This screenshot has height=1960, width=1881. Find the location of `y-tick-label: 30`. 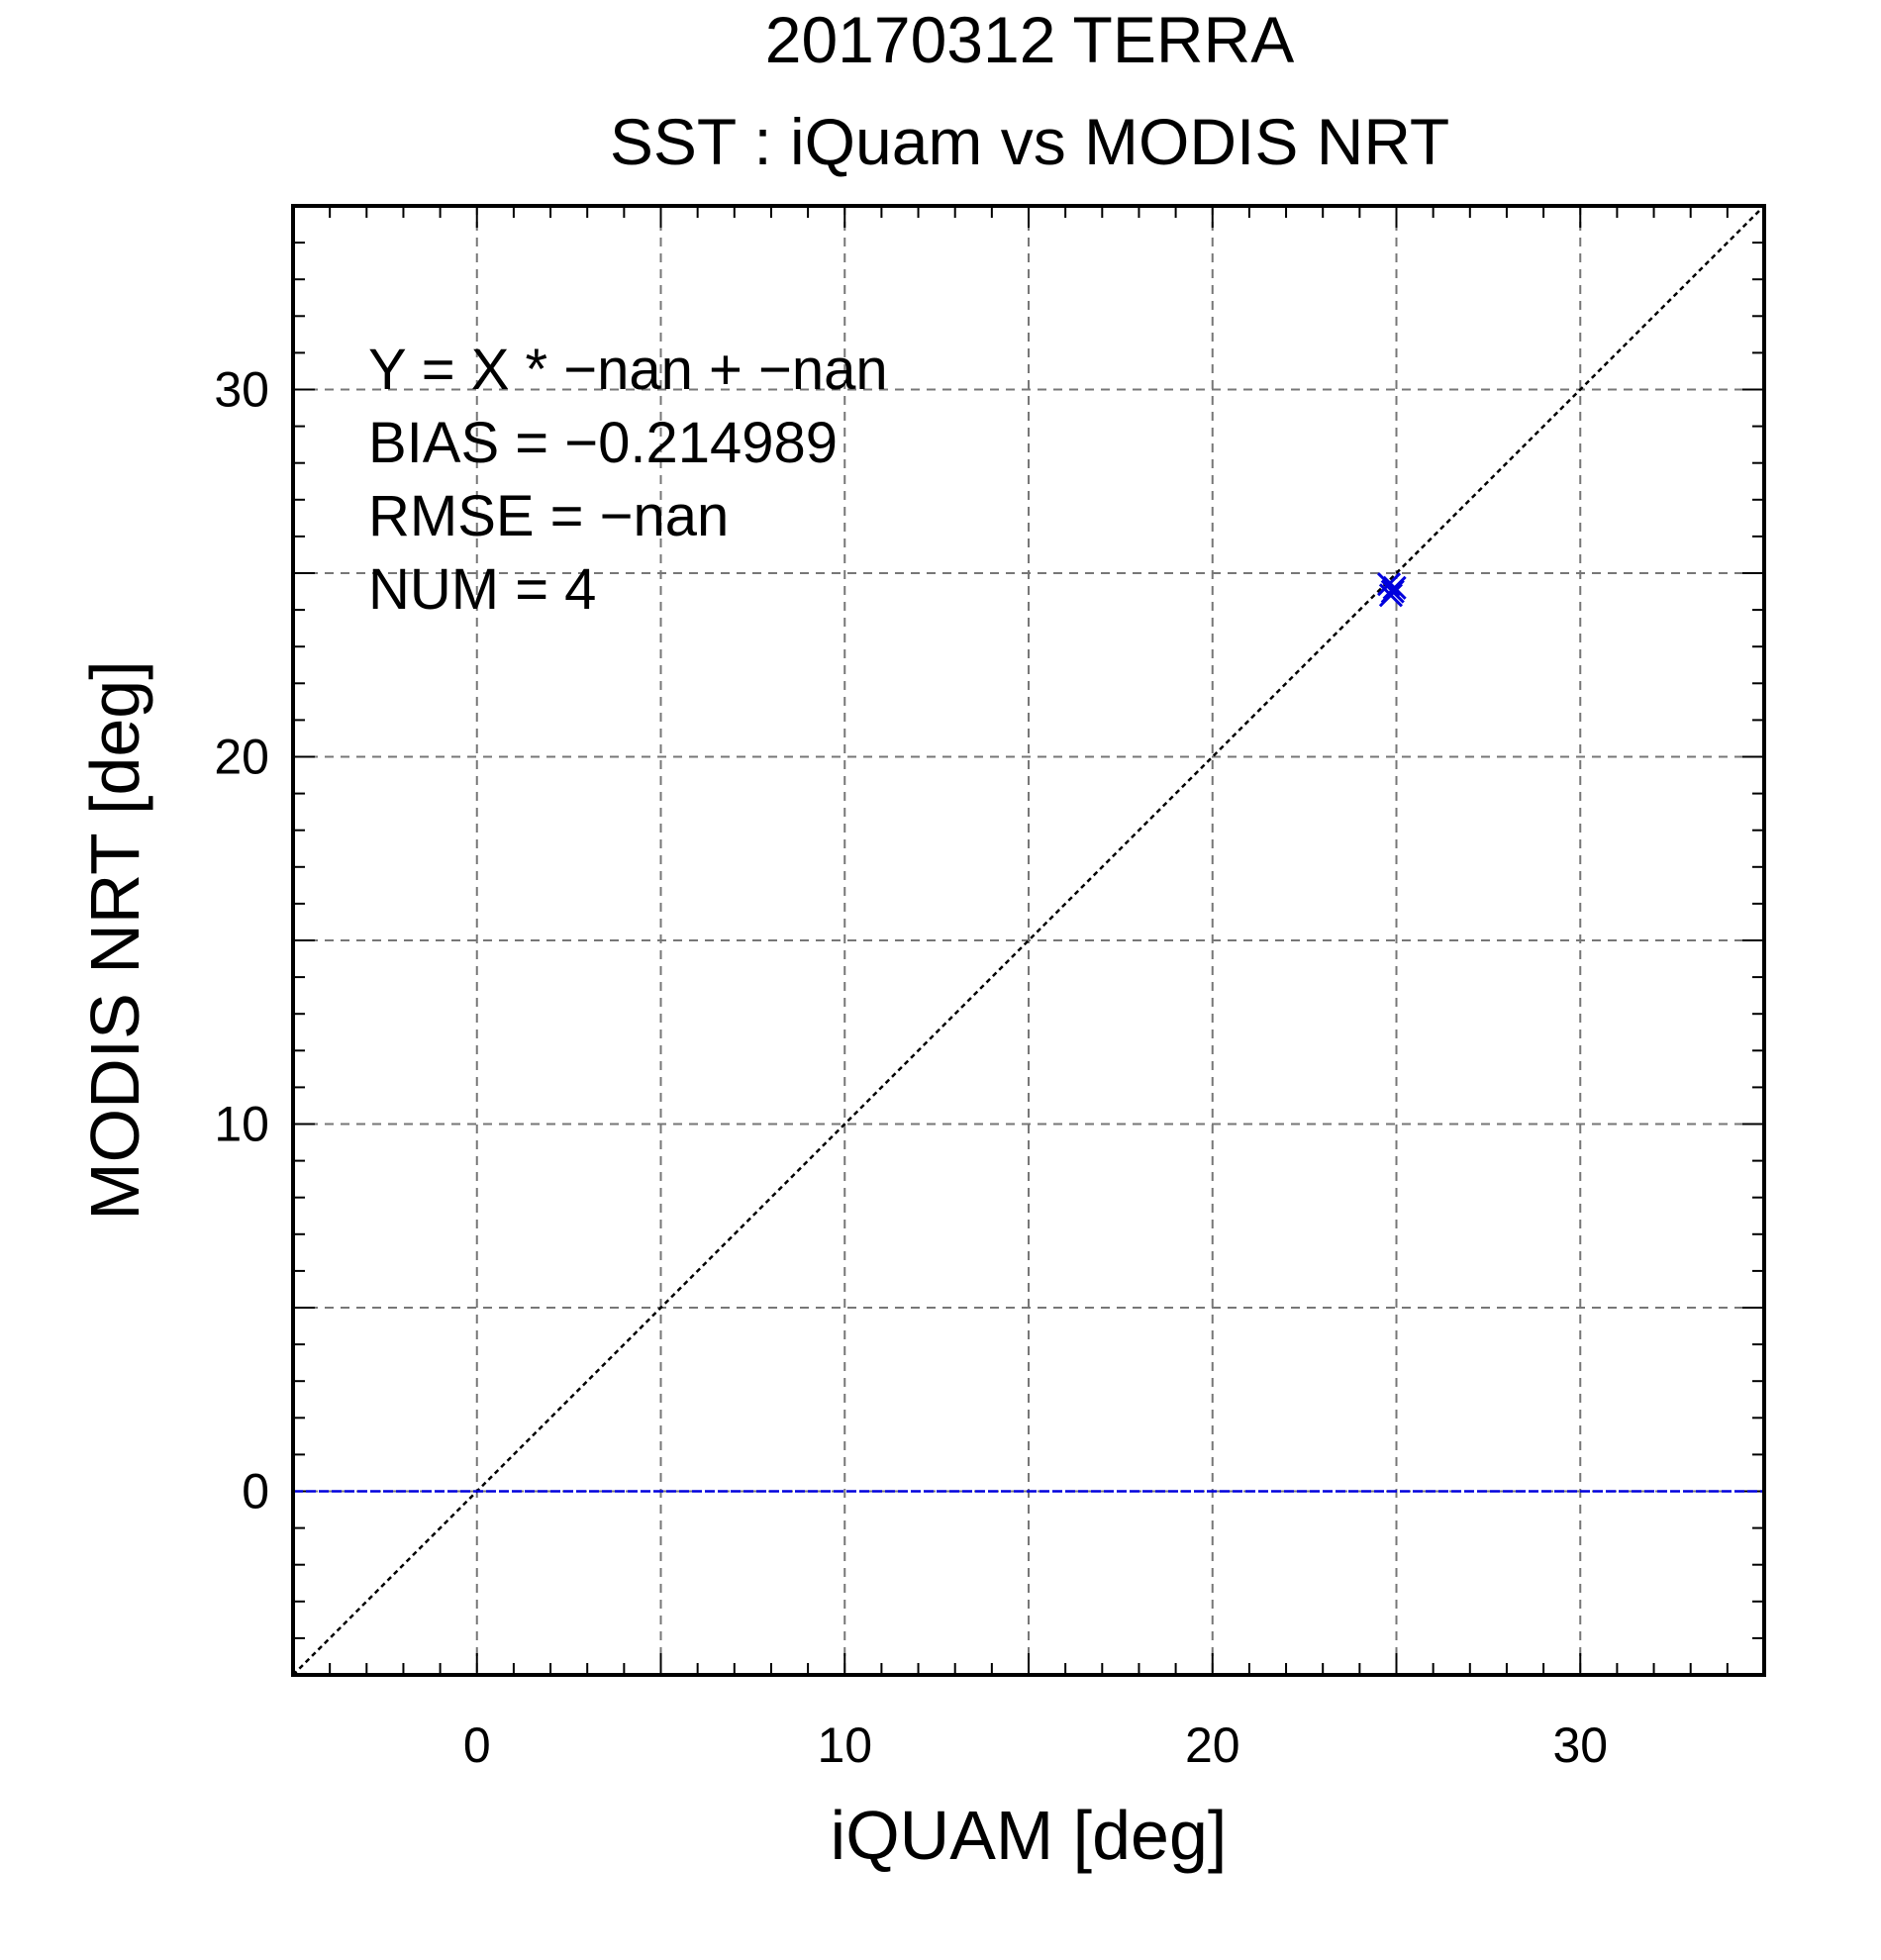

y-tick-label: 30 is located at coordinates (242, 390).